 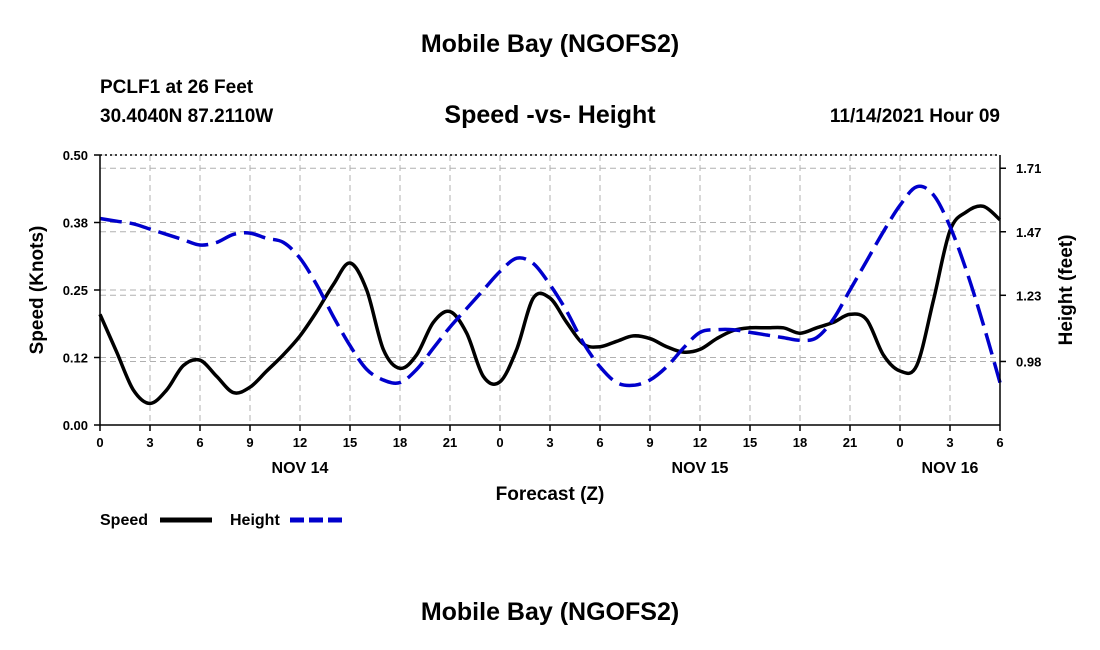 I want to click on y-tick-label: 0.50, so click(x=75, y=155).